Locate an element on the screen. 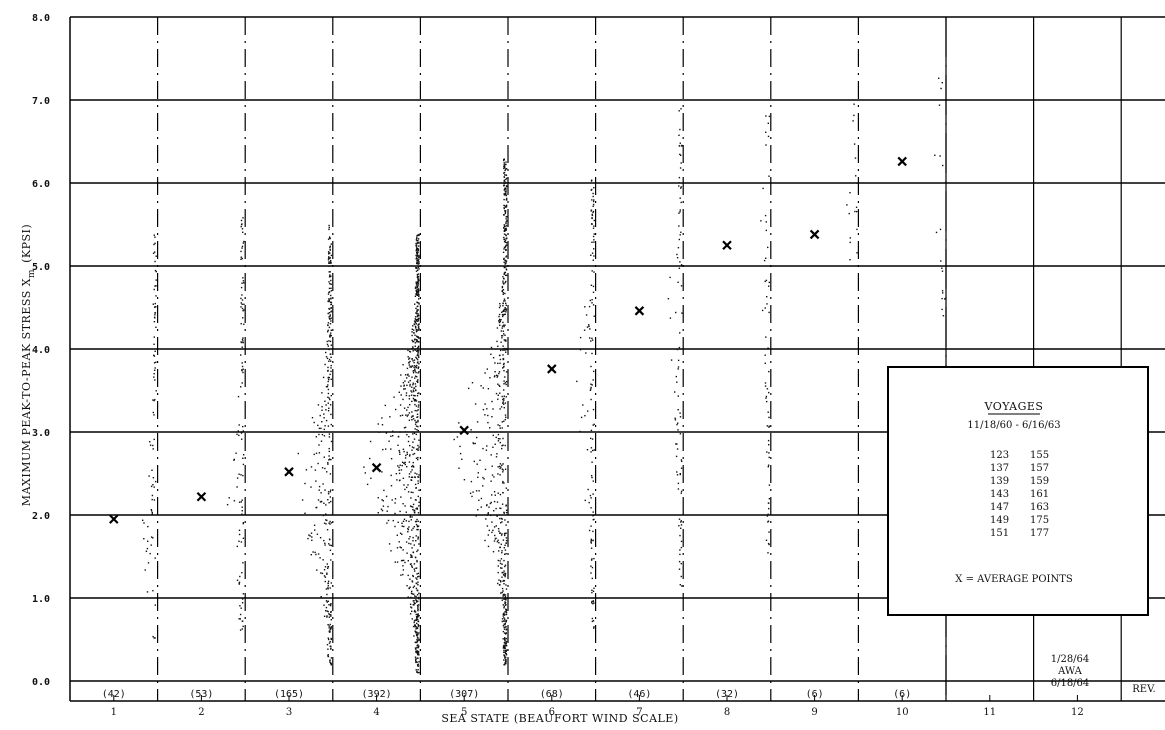  legend-voyage: 123 is located at coordinates (999, 455).